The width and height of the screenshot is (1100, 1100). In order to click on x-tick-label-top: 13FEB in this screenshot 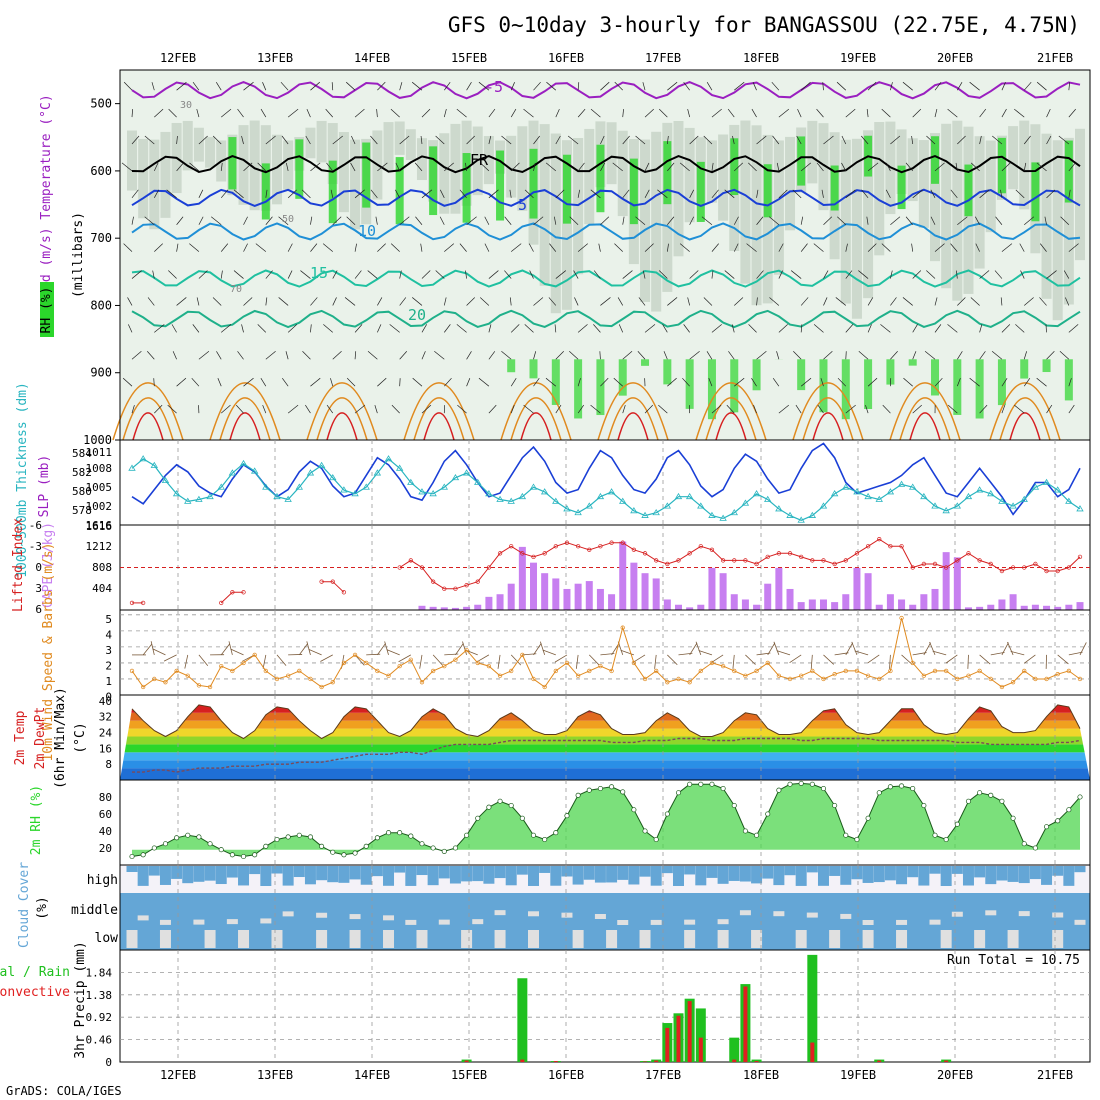, I will do `click(275, 58)`.